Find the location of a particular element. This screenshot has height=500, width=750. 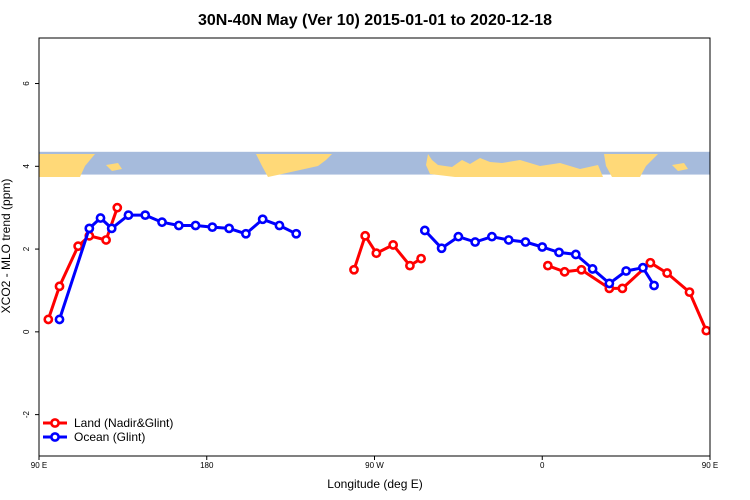

series-line is located at coordinates (177, 266).